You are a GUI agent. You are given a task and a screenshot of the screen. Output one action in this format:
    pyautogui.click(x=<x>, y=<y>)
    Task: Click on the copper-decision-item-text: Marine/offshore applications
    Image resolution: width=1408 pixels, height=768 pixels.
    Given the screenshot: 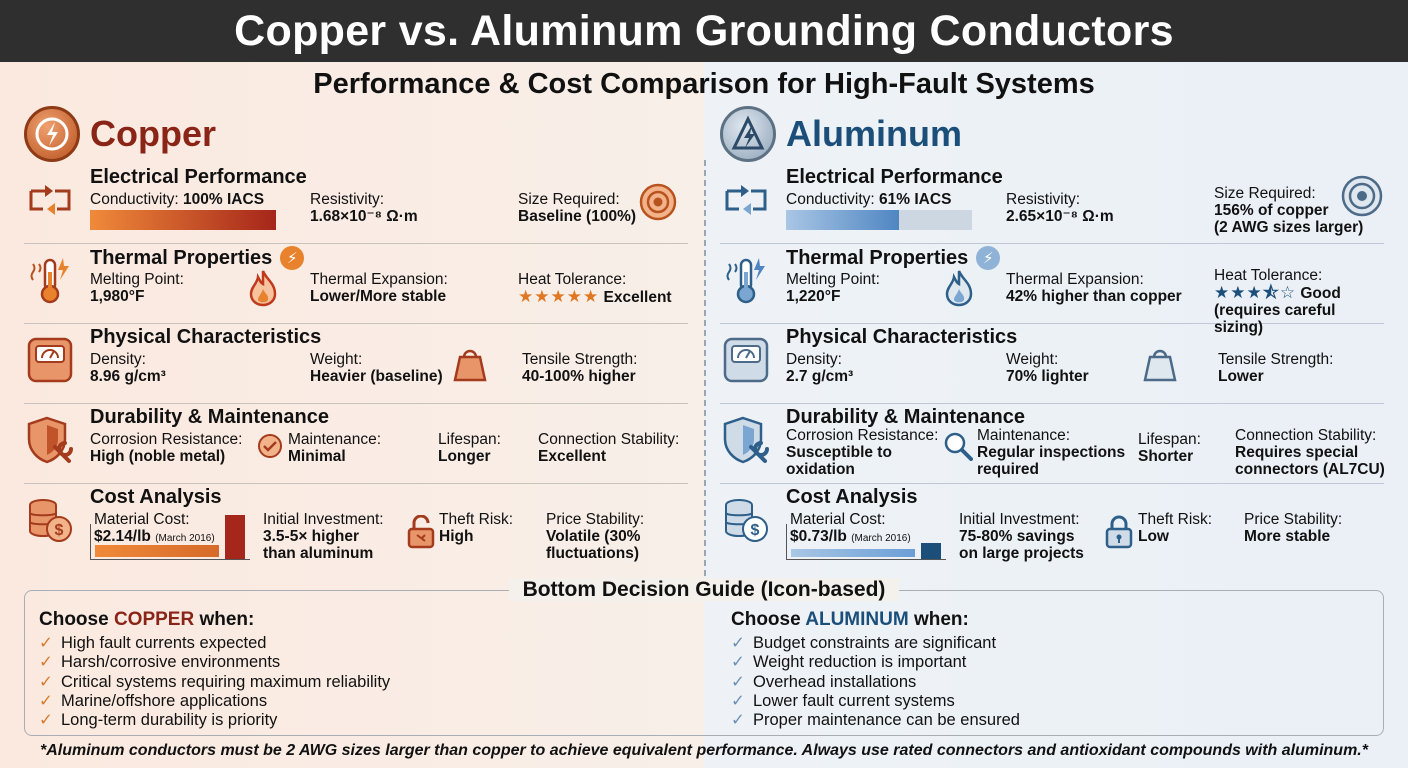 What is the action you would take?
    pyautogui.click(x=164, y=700)
    